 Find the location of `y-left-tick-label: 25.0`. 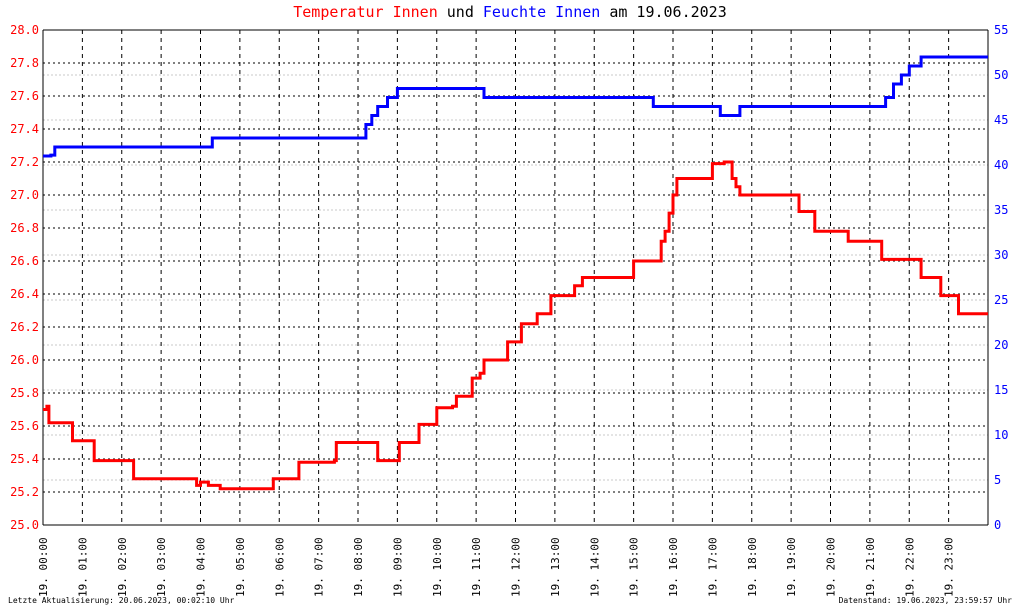

y-left-tick-label: 25.0 is located at coordinates (24, 525).